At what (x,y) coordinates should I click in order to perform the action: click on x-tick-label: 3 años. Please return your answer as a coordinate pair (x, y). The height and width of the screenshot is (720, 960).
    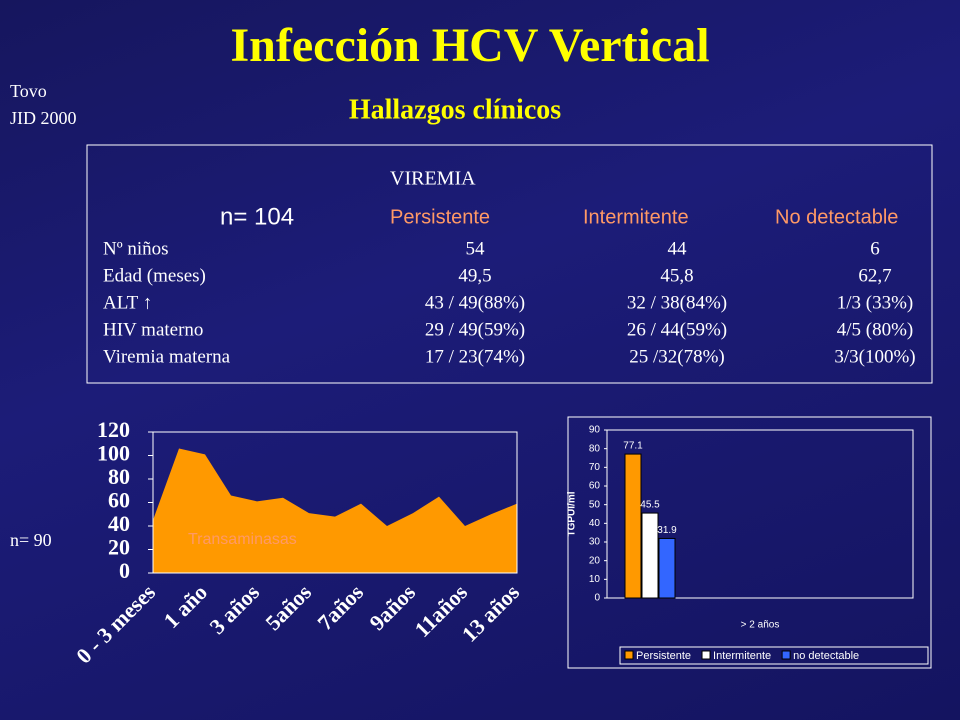
    Looking at the image, I should click on (234, 609).